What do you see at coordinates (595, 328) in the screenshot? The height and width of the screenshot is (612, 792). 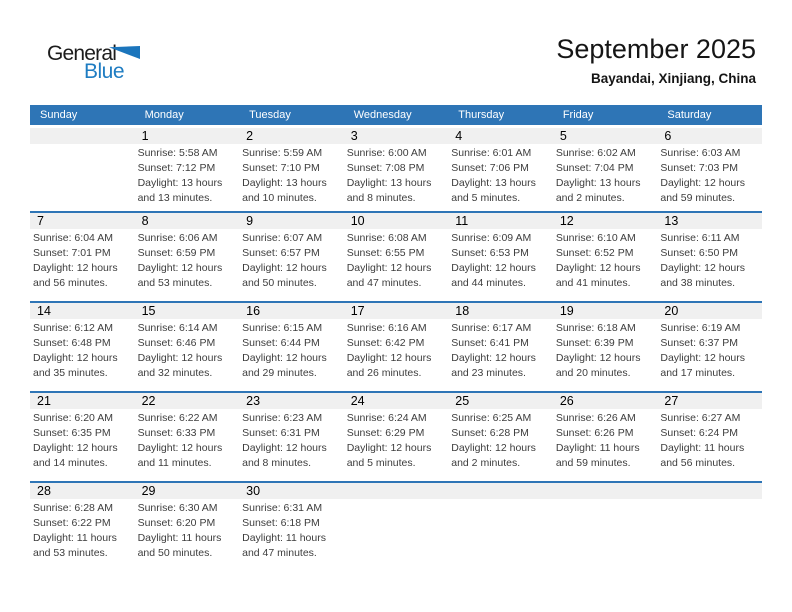 I see `sunrise-text: Sunrise: 6:18 AM` at bounding box center [595, 328].